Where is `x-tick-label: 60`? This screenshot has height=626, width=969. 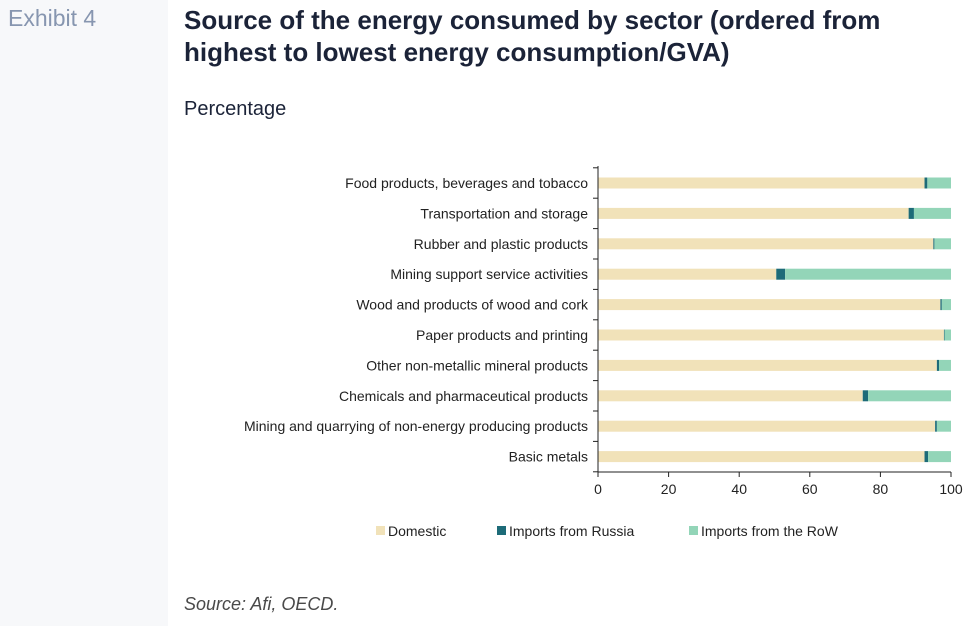
x-tick-label: 60 is located at coordinates (810, 489).